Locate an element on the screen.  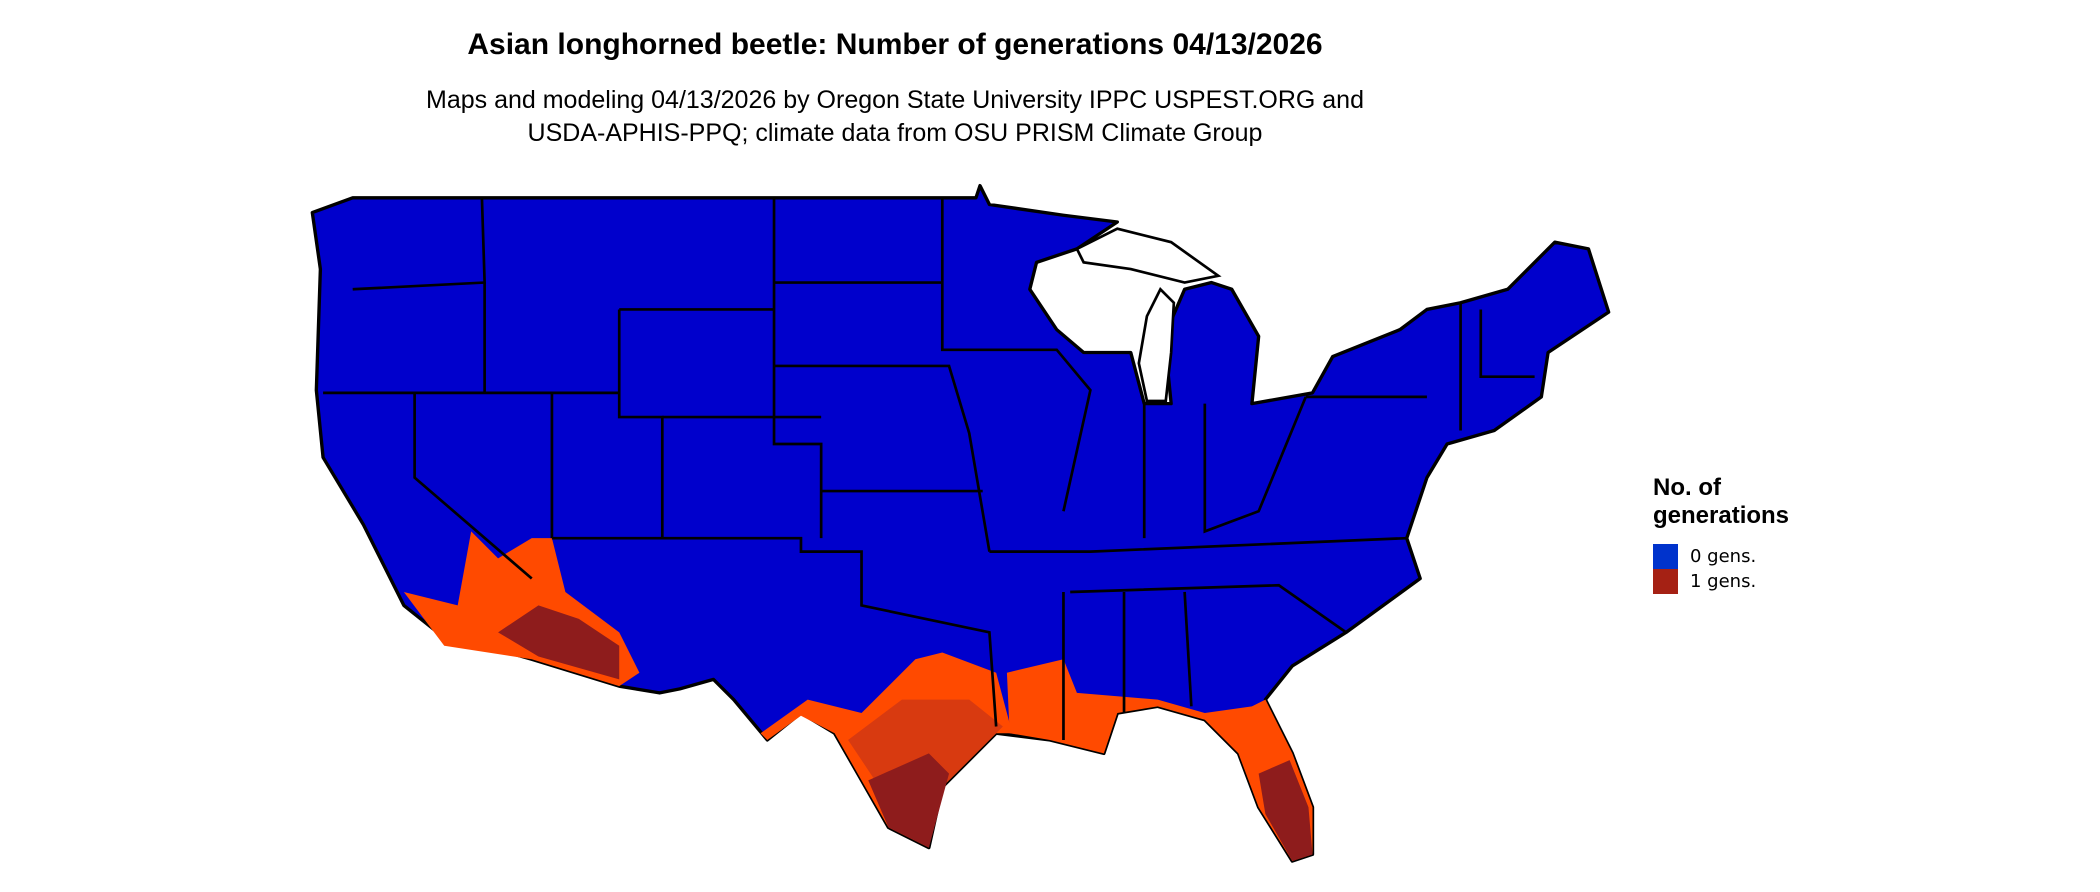
legend-swatch-blue is located at coordinates (1665, 556).